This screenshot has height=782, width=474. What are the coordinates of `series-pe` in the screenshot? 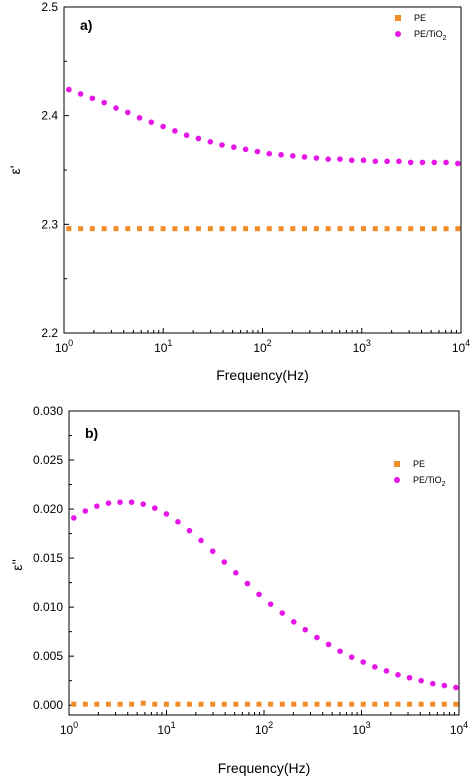 It's located at (265, 703).